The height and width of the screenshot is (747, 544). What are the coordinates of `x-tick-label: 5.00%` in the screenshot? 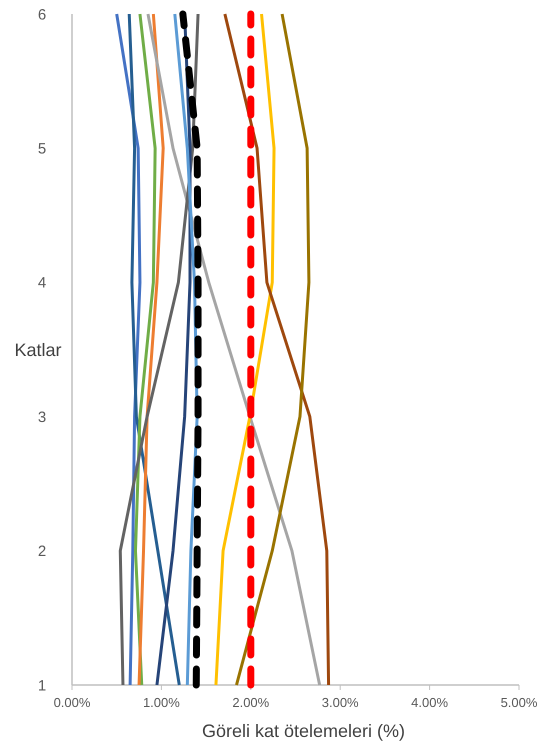 It's located at (519, 702).